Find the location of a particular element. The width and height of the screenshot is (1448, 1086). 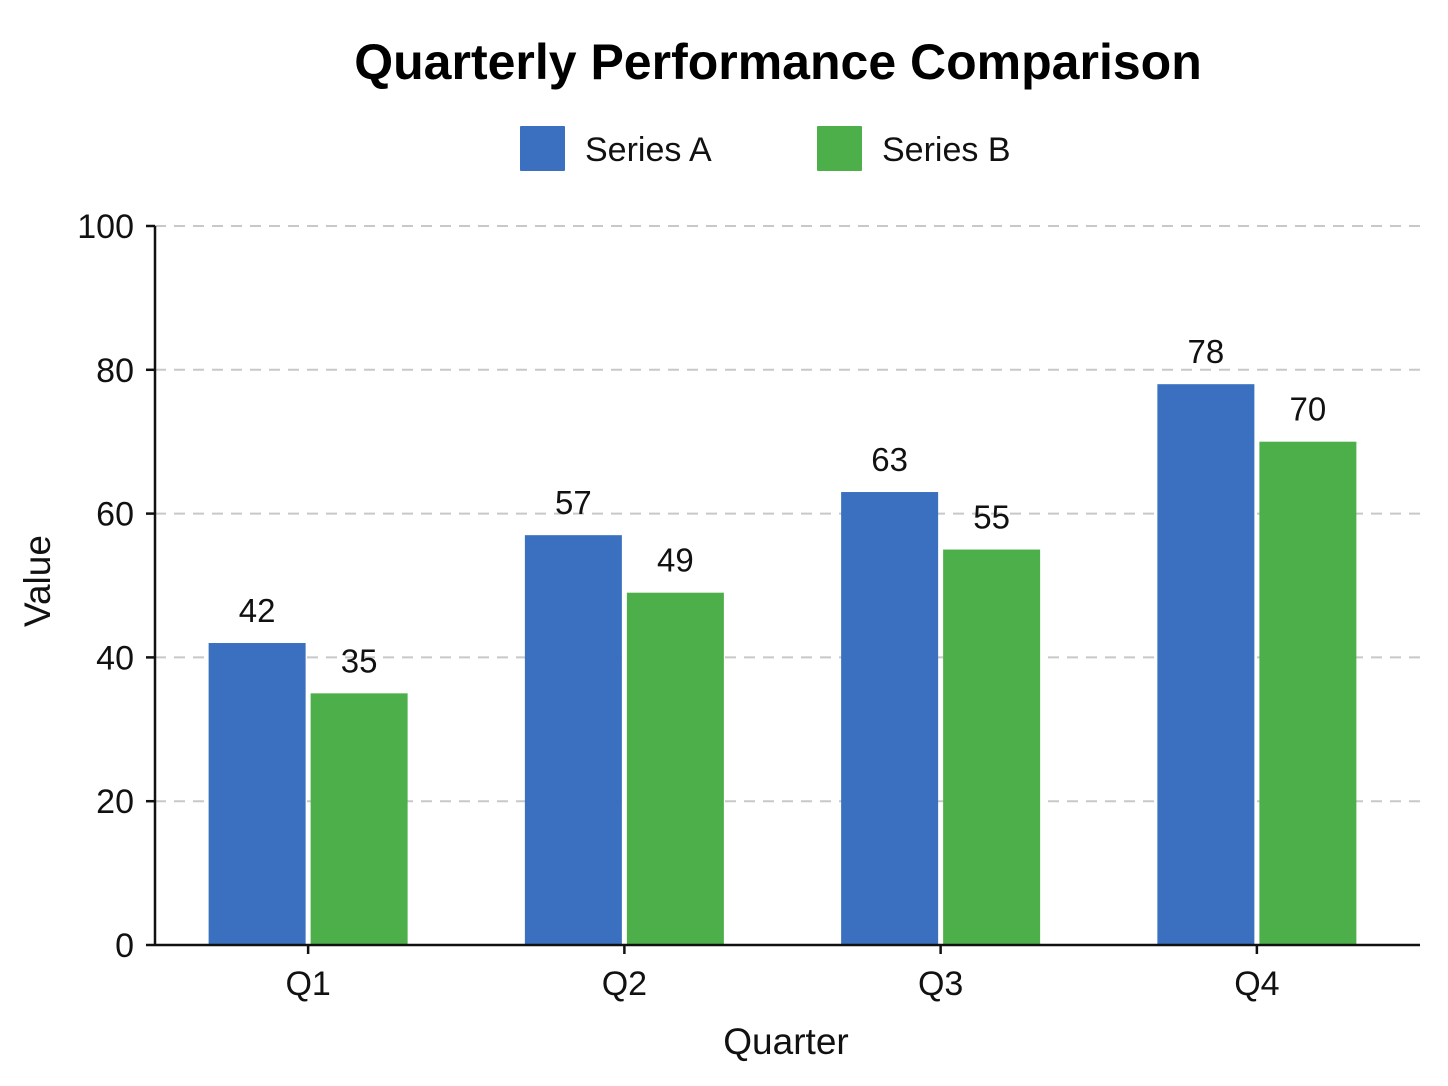

bar-q2-series-b is located at coordinates (675, 768).